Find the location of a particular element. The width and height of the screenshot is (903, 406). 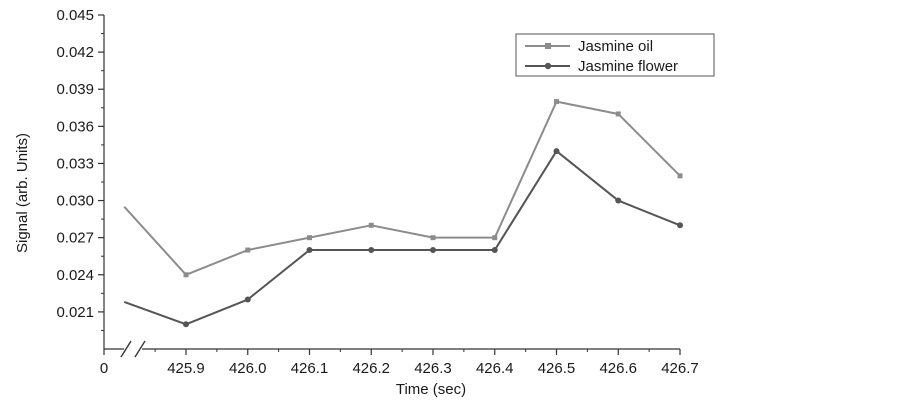

x-tick-label: 426.6 is located at coordinates (618, 368).